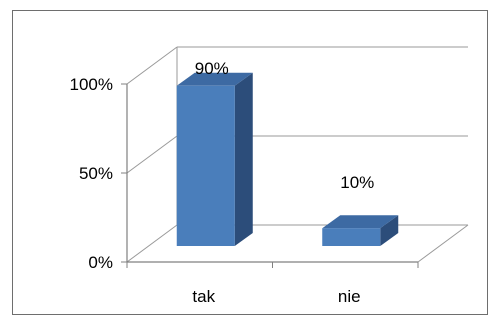 This screenshot has height=325, width=500. Describe the element at coordinates (357, 182) in the screenshot. I see `data-label: 10%` at that location.